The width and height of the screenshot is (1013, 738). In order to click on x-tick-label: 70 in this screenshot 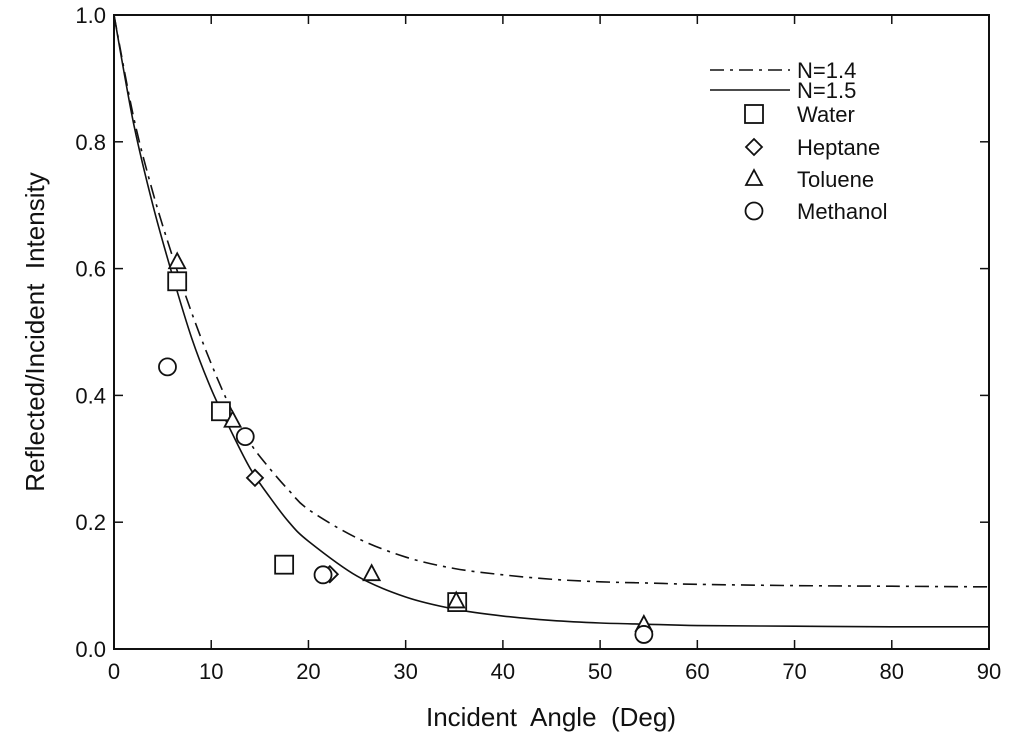, I will do `click(794, 671)`.